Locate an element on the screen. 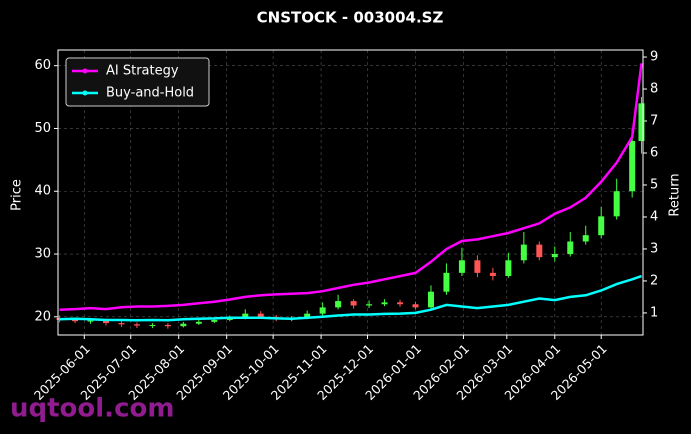  y2-tick-label: 6 is located at coordinates (654, 152).